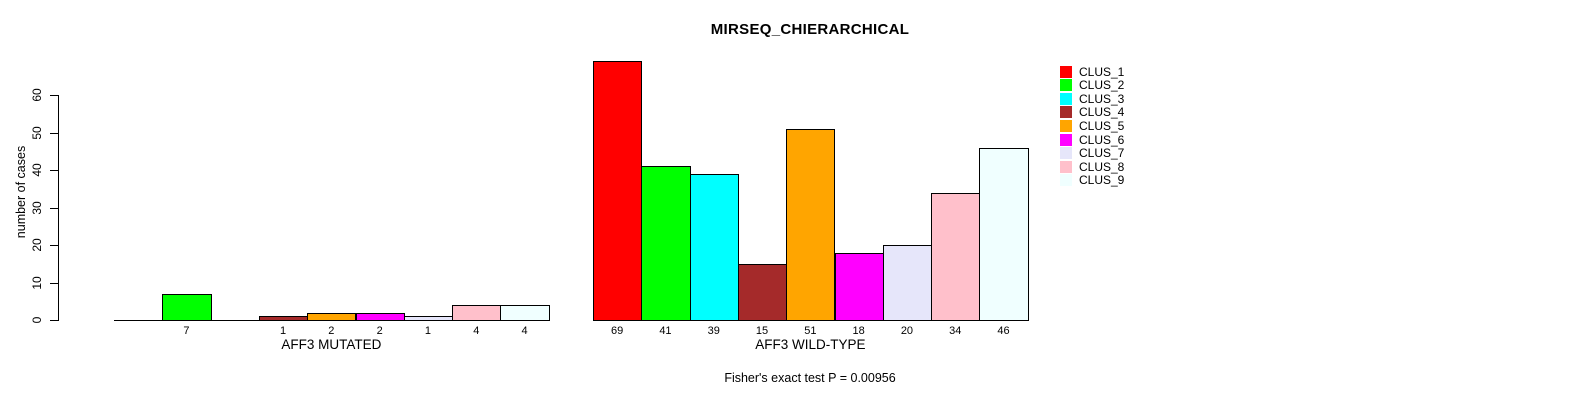 This screenshot has width=1590, height=400. I want to click on legend-item: CLUS_4, so click(1092, 112).